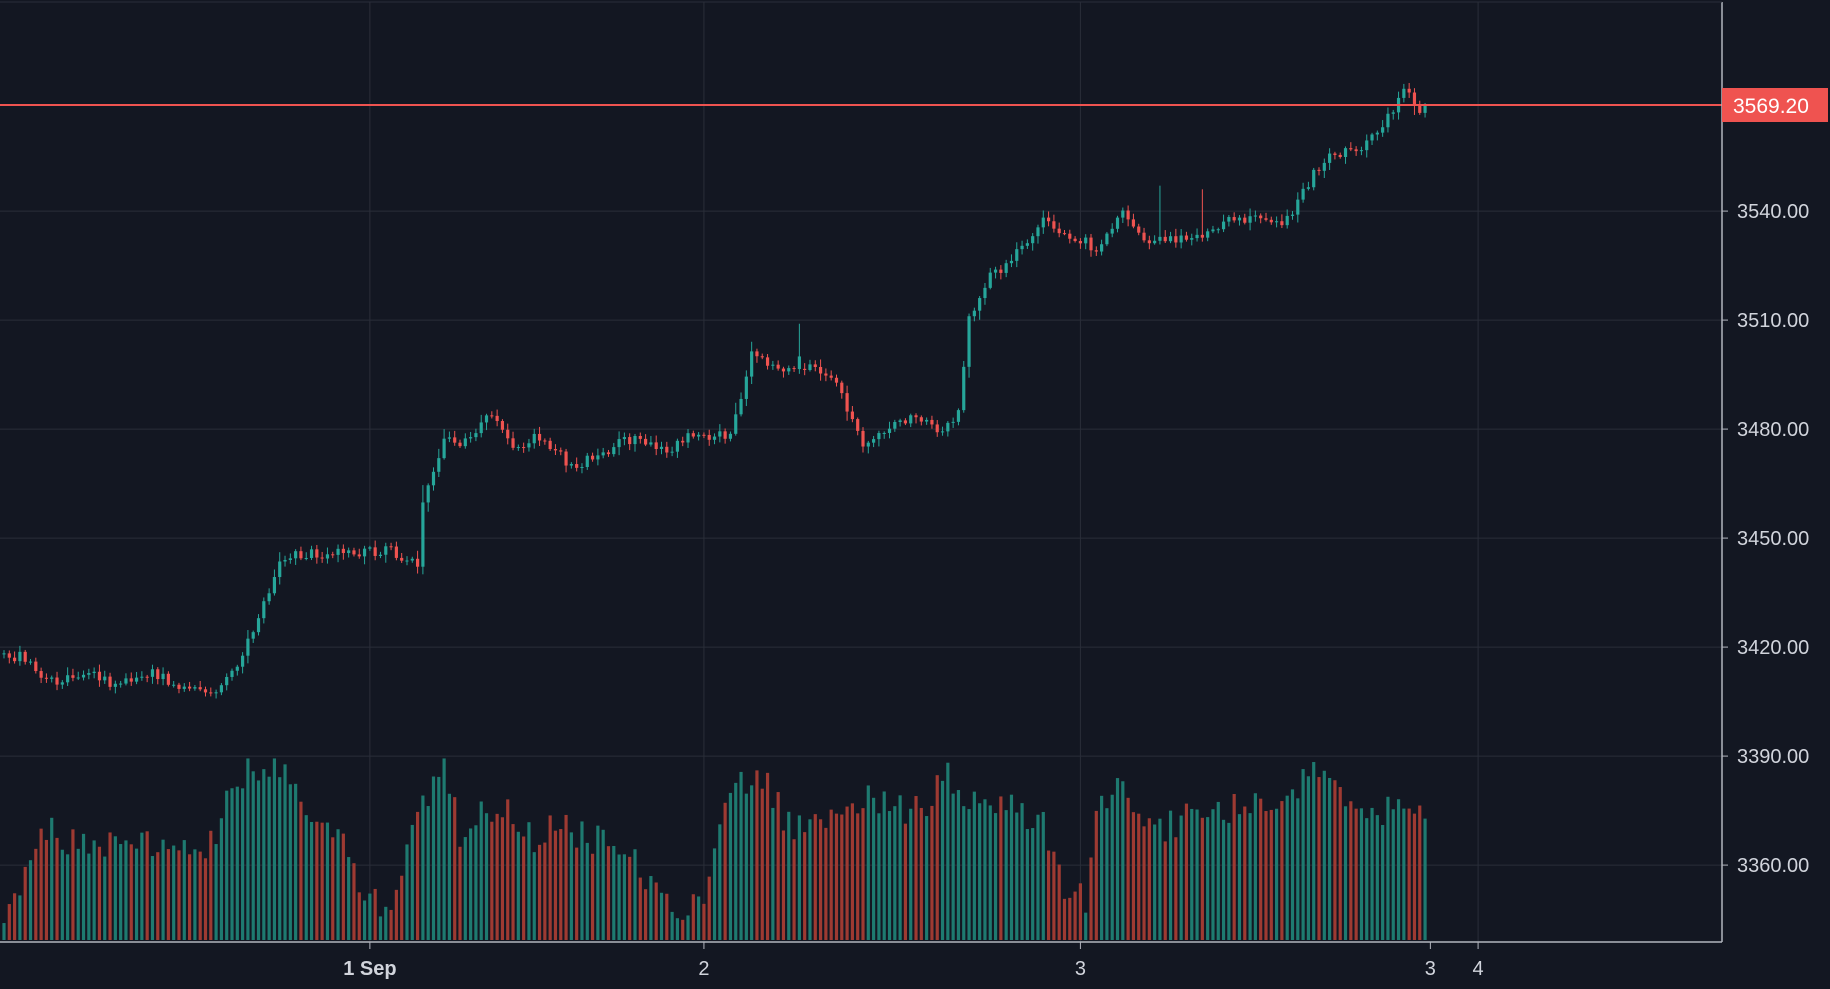 This screenshot has height=989, width=1830. What do you see at coordinates (913, 961) in the screenshot?
I see `time-axis: 1 Sep 2 3 3 4` at bounding box center [913, 961].